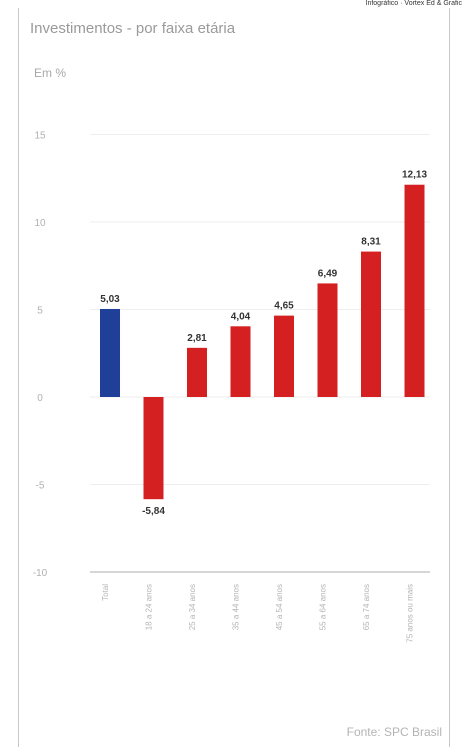 This screenshot has height=747, width=466. What do you see at coordinates (410, 613) in the screenshot?
I see `category-label: 75 anos ou mais` at bounding box center [410, 613].